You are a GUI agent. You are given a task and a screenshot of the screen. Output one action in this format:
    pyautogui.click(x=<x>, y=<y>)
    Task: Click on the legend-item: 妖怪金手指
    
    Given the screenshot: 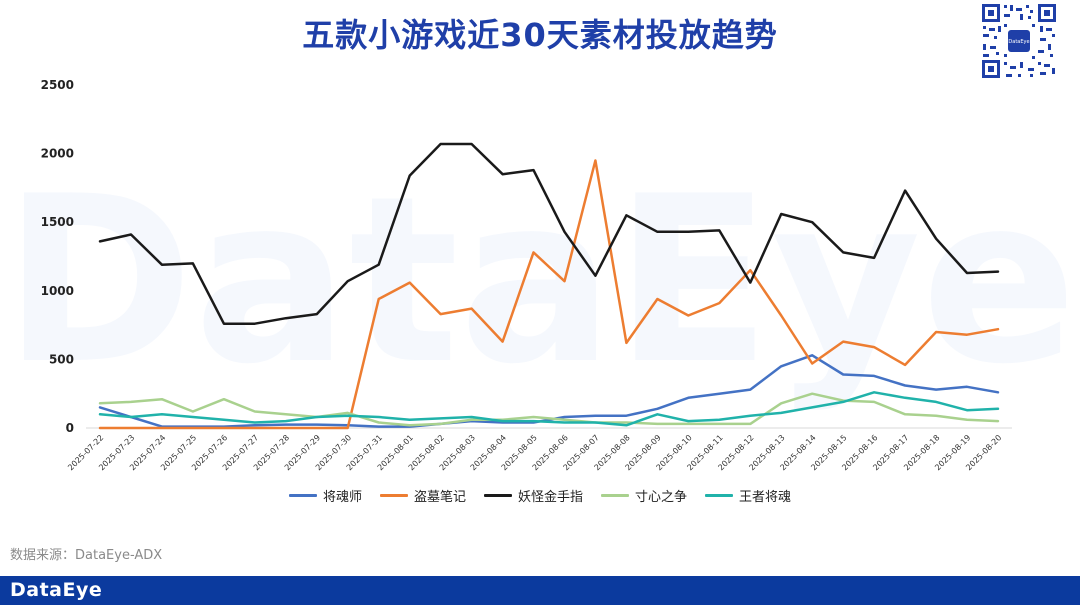 What is the action you would take?
    pyautogui.click(x=533, y=495)
    